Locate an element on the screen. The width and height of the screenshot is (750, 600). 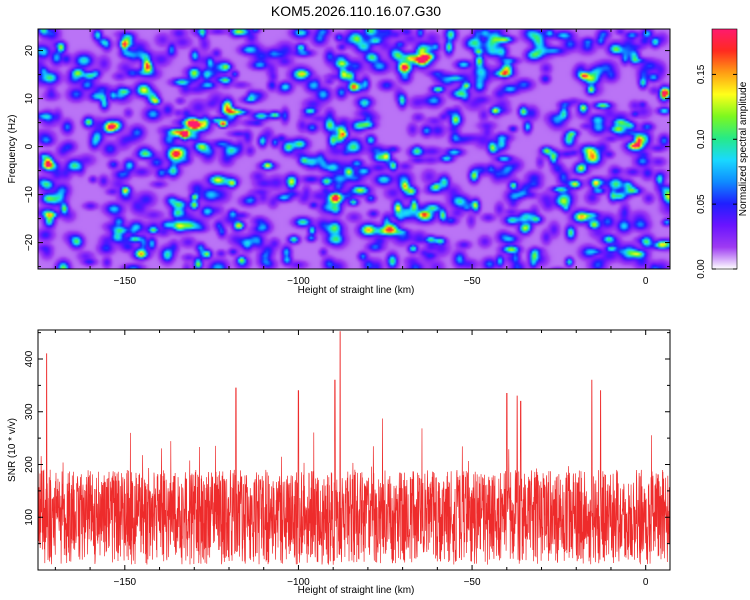
spectrogram-y-tick-label: 20 is located at coordinates (29, 51).